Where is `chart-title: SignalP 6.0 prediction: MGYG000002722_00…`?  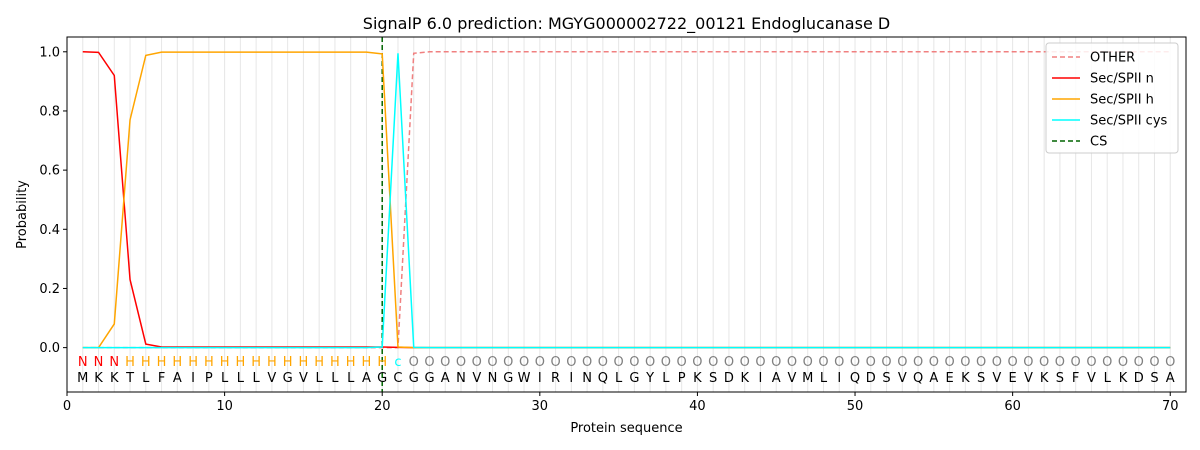
chart-title: SignalP 6.0 prediction: MGYG000002722_00… is located at coordinates (626, 24).